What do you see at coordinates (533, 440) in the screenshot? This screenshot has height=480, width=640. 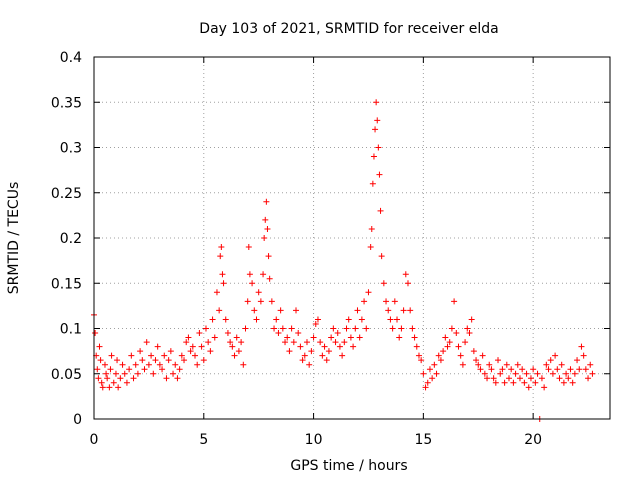 I see `x-tick-label: 20` at bounding box center [533, 440].